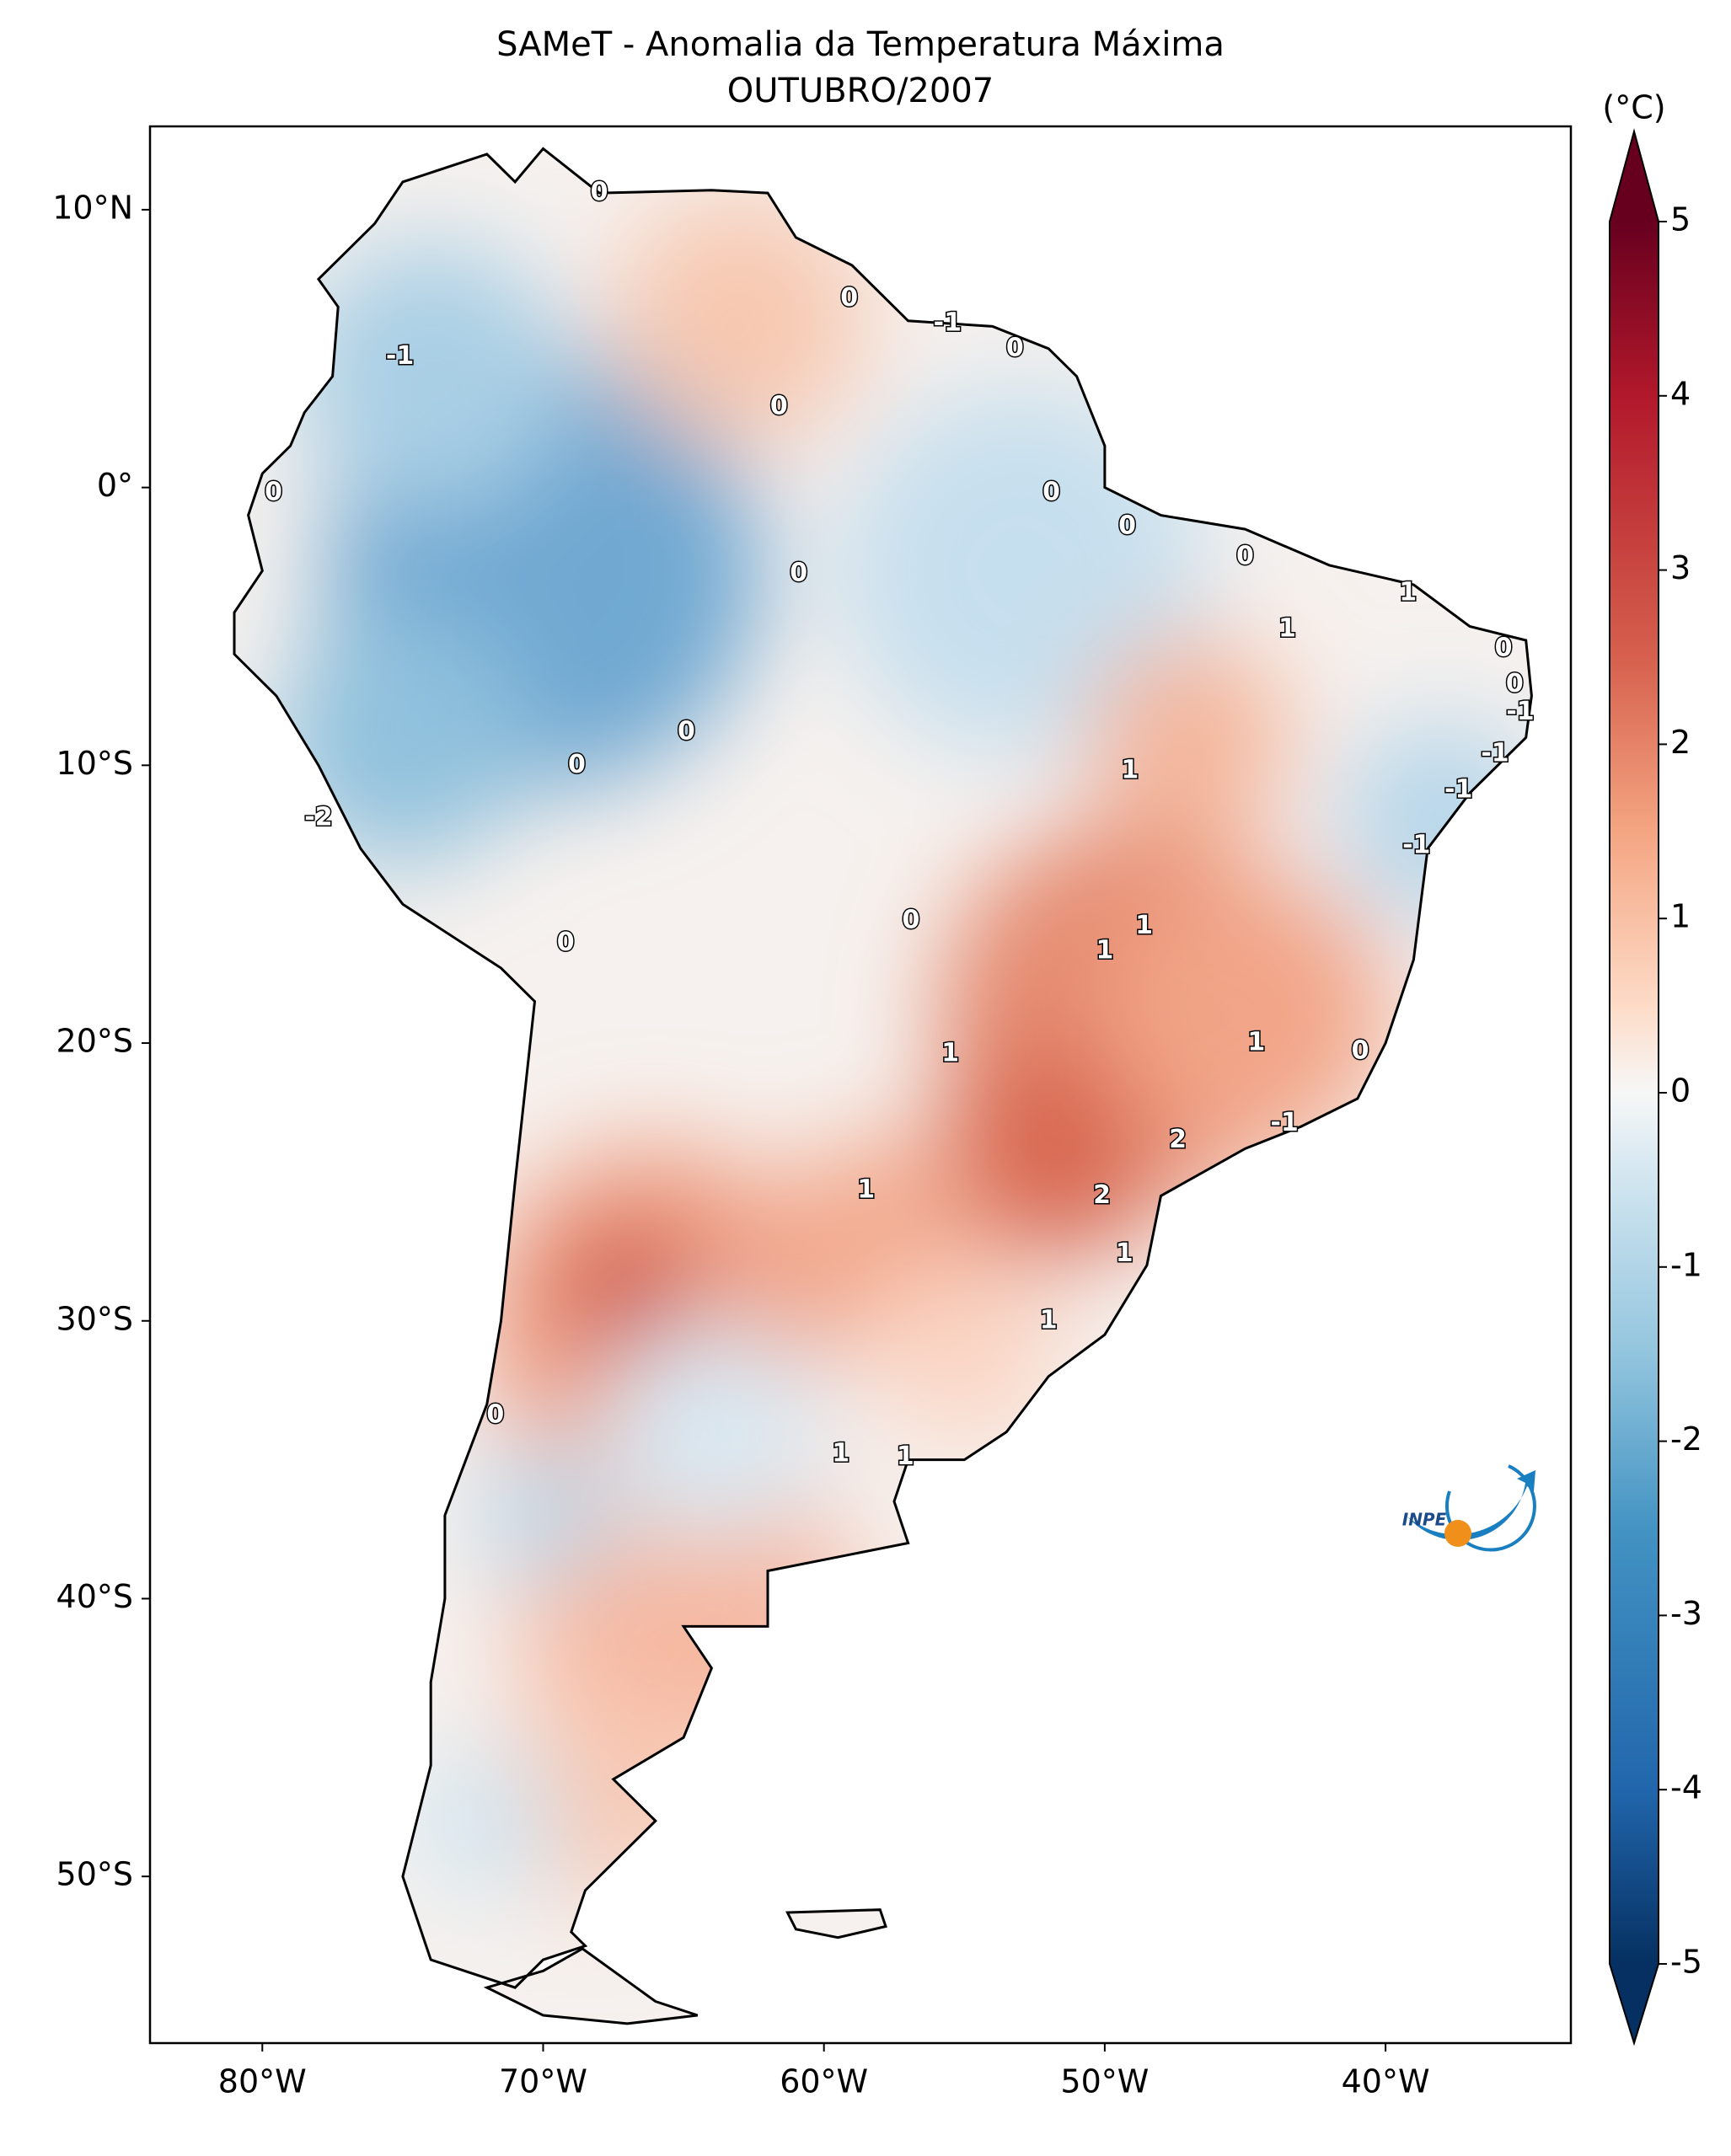  What do you see at coordinates (1634, 2003) in the screenshot?
I see `colorbar-extend-min` at bounding box center [1634, 2003].